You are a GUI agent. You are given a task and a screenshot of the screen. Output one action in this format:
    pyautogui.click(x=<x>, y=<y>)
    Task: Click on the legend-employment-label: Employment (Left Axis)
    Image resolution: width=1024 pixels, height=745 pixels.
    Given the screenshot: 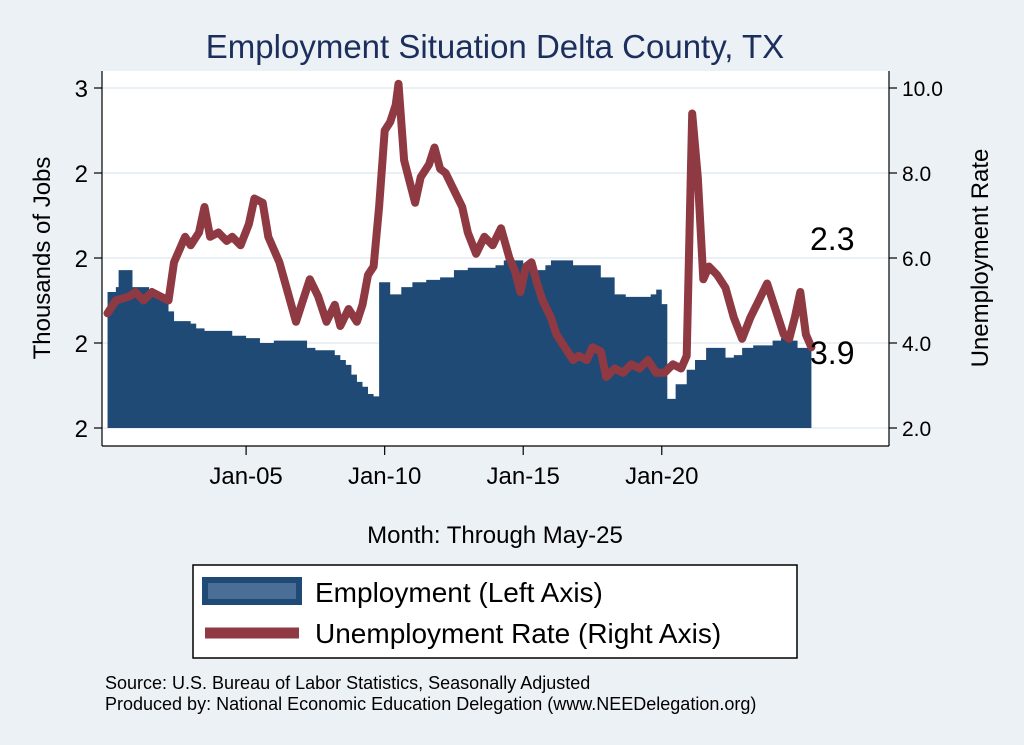 What is the action you would take?
    pyautogui.click(x=459, y=592)
    